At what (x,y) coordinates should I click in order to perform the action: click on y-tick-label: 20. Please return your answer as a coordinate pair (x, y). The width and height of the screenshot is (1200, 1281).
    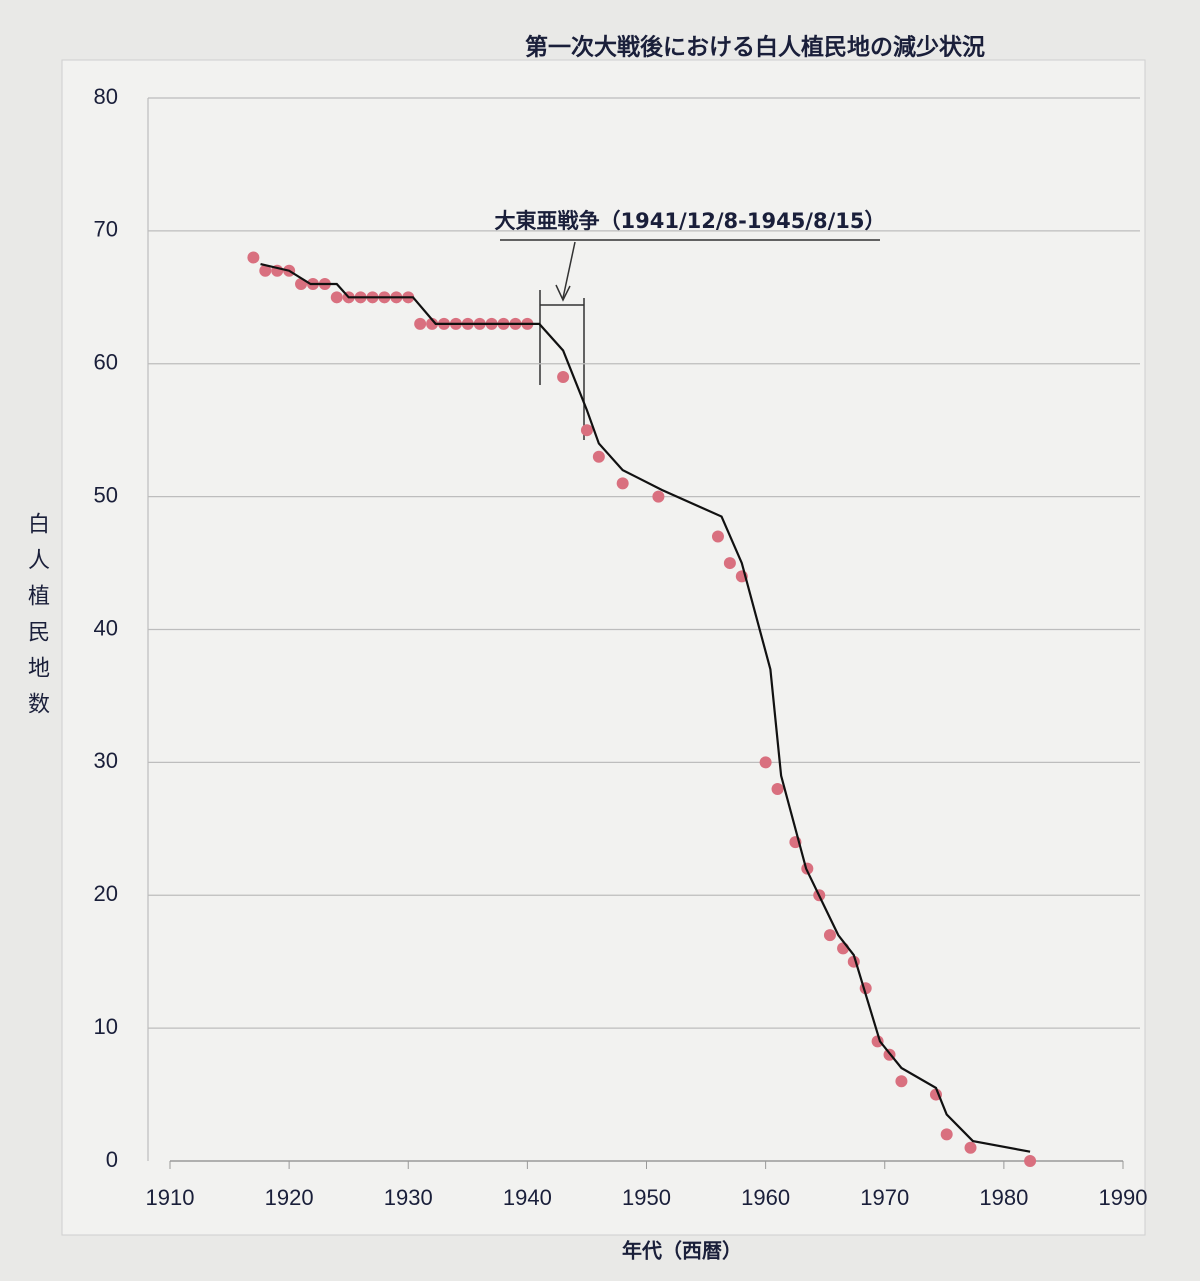
    Looking at the image, I should click on (106, 893).